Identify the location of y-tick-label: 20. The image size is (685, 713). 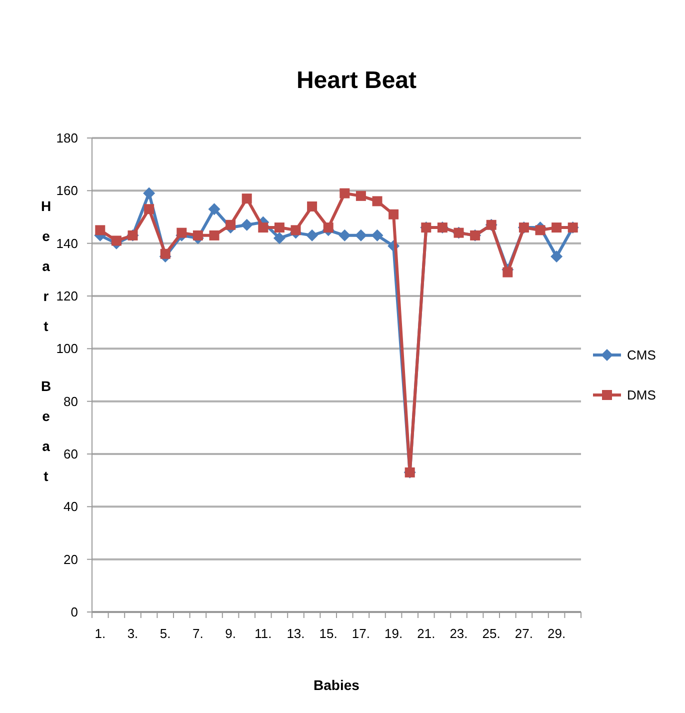
(71, 559).